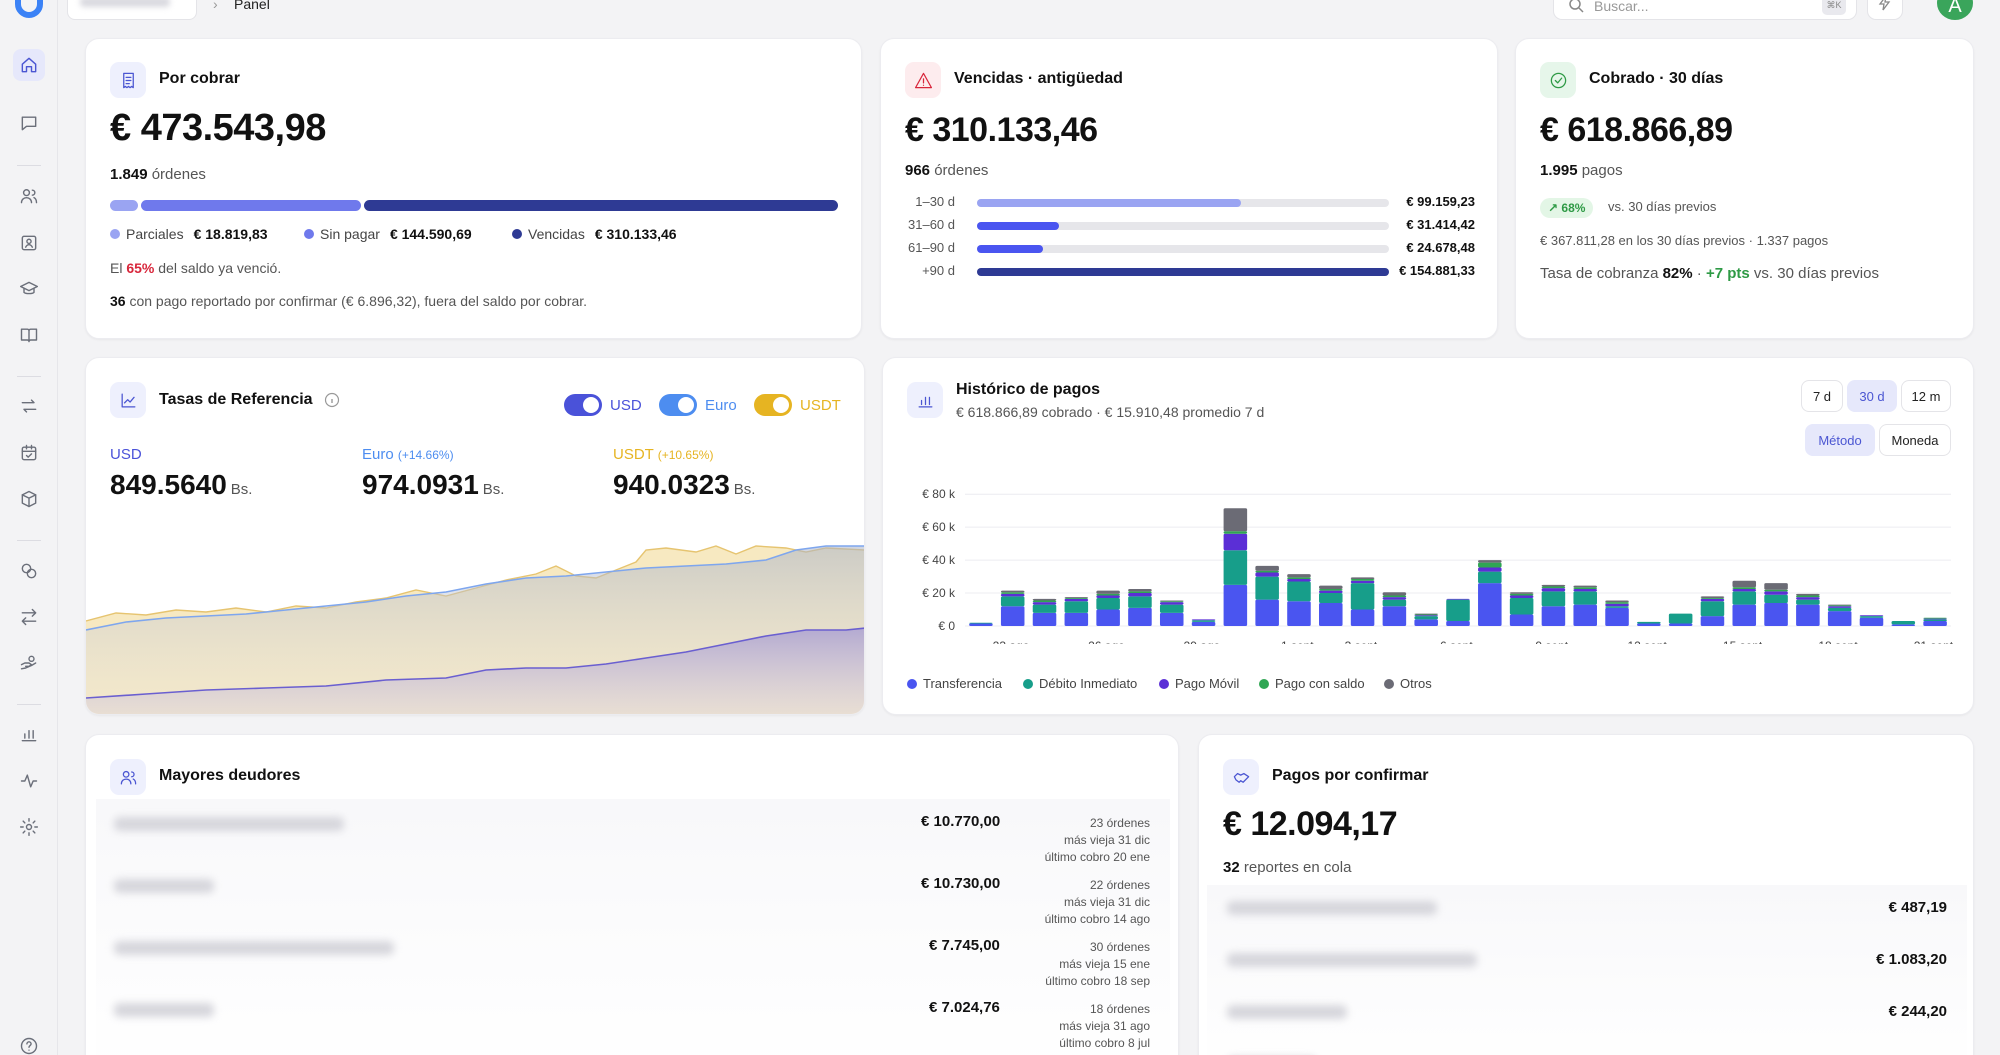  Describe the element at coordinates (29, 243) in the screenshot. I see `id-card-icon` at that location.